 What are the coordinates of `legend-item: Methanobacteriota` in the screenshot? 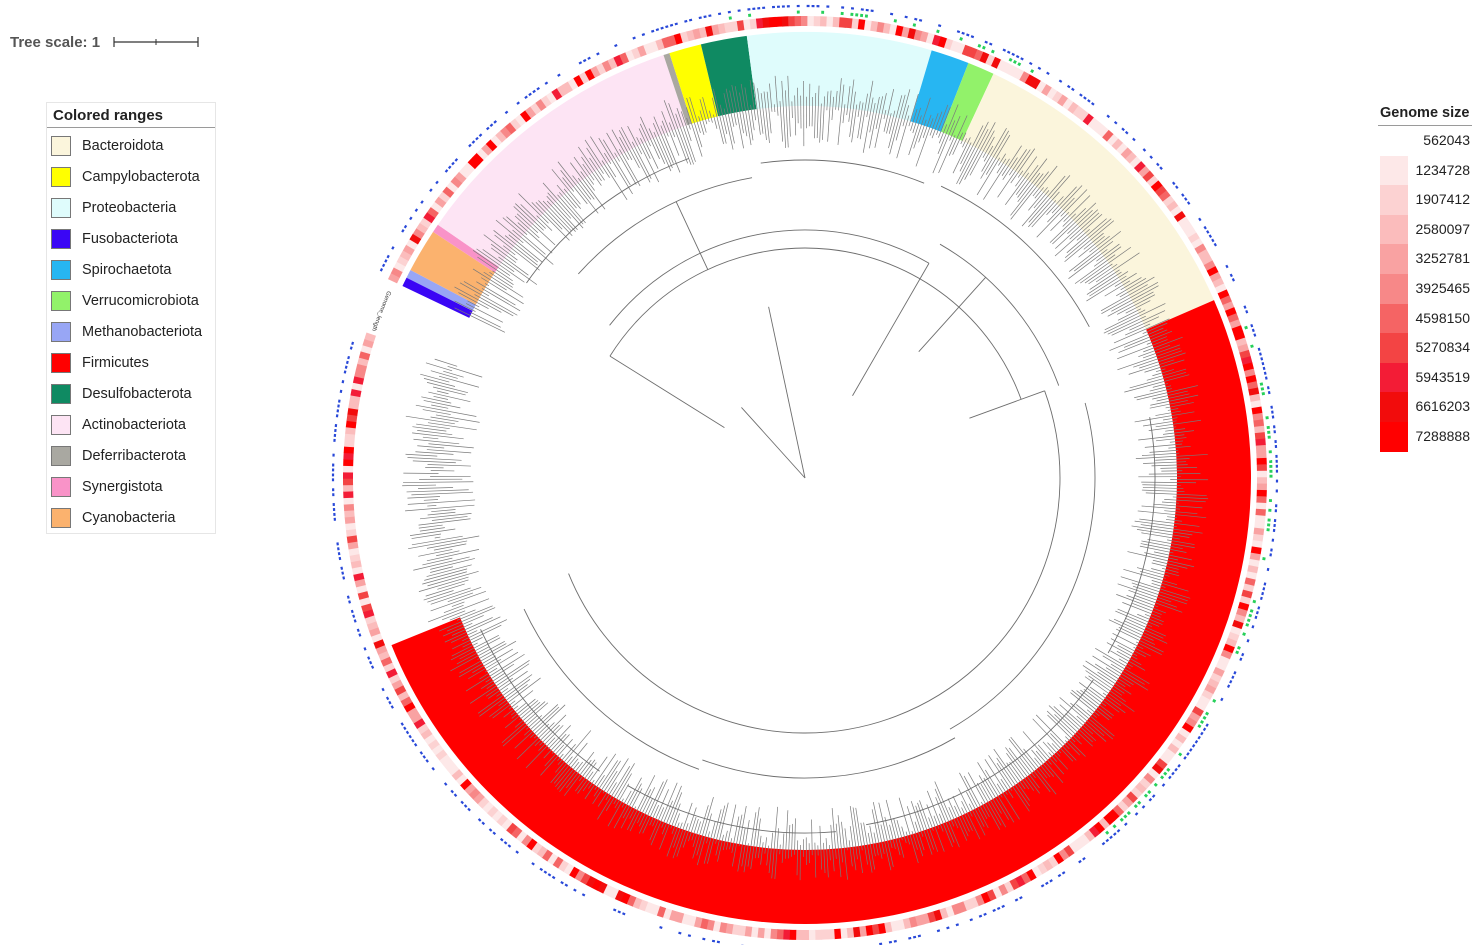 It's located at (131, 331).